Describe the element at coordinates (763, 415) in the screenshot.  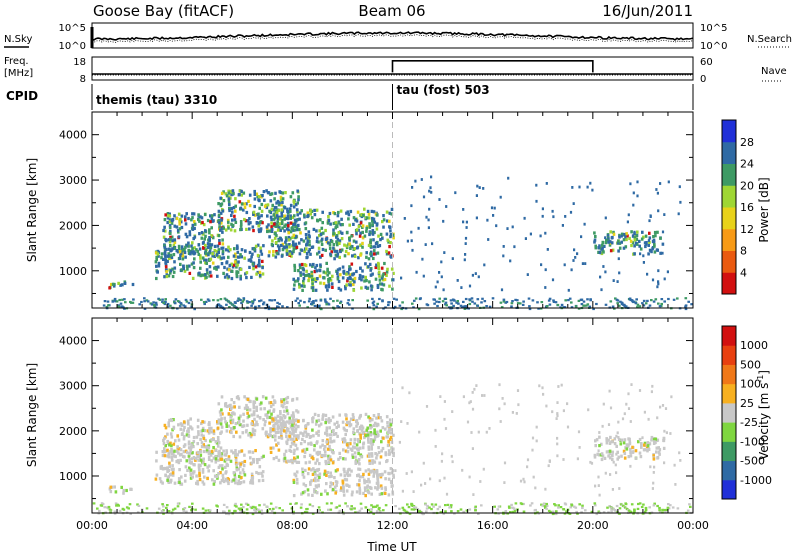
I see `velocity-colorbar-label: Velocity [m s-1]` at that location.